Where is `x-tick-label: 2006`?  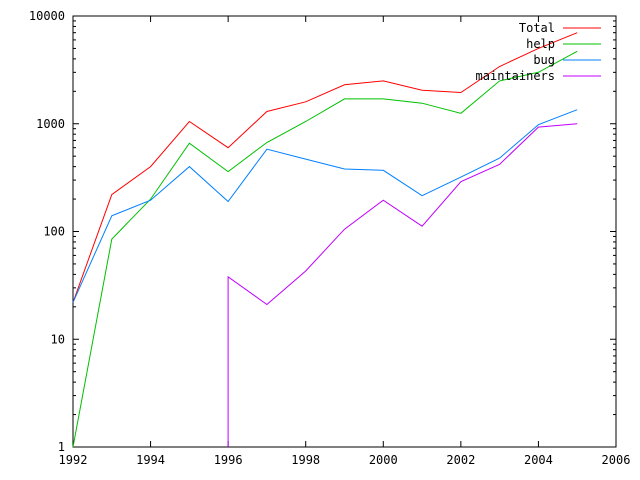 x-tick-label: 2006 is located at coordinates (616, 460).